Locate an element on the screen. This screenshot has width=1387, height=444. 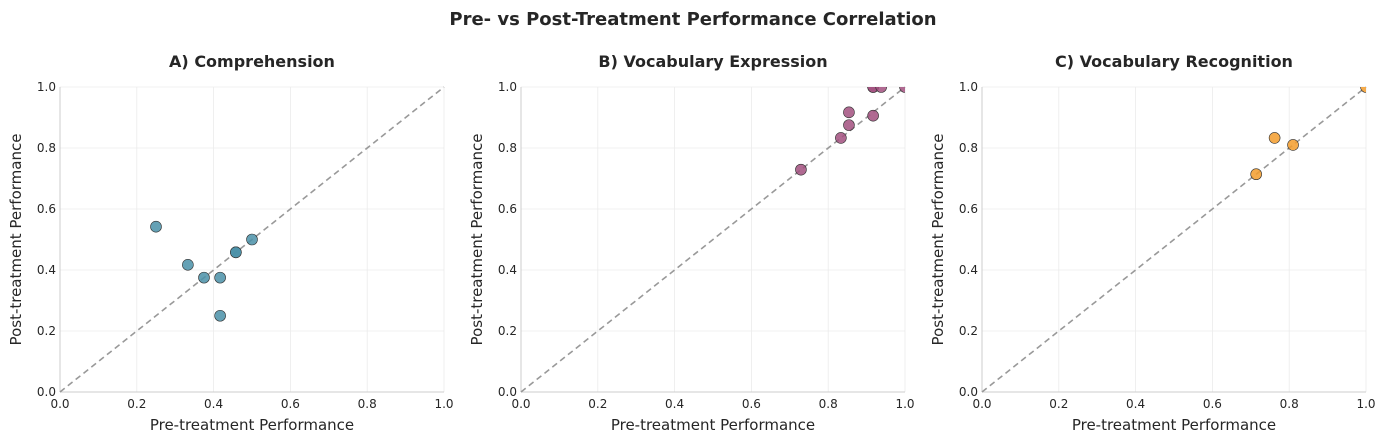
panel-title: C) Vocabulary Recognition is located at coordinates (1174, 61).